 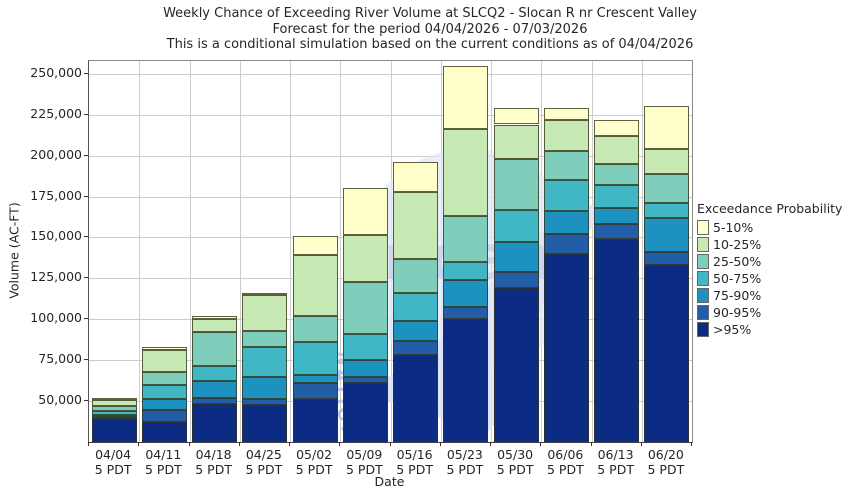 I want to click on y-tick-label: 175,000, so click(x=56, y=195).